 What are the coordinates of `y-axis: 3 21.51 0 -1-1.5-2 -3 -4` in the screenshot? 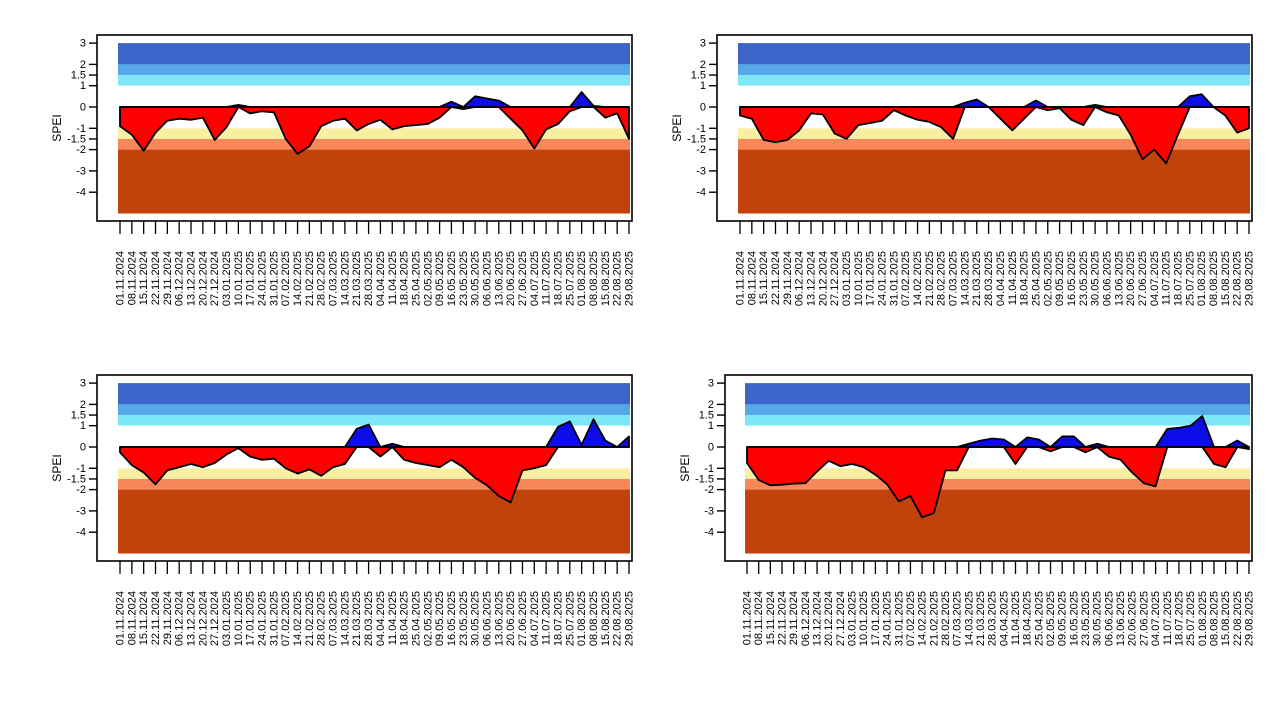 It's located at (82, 458).